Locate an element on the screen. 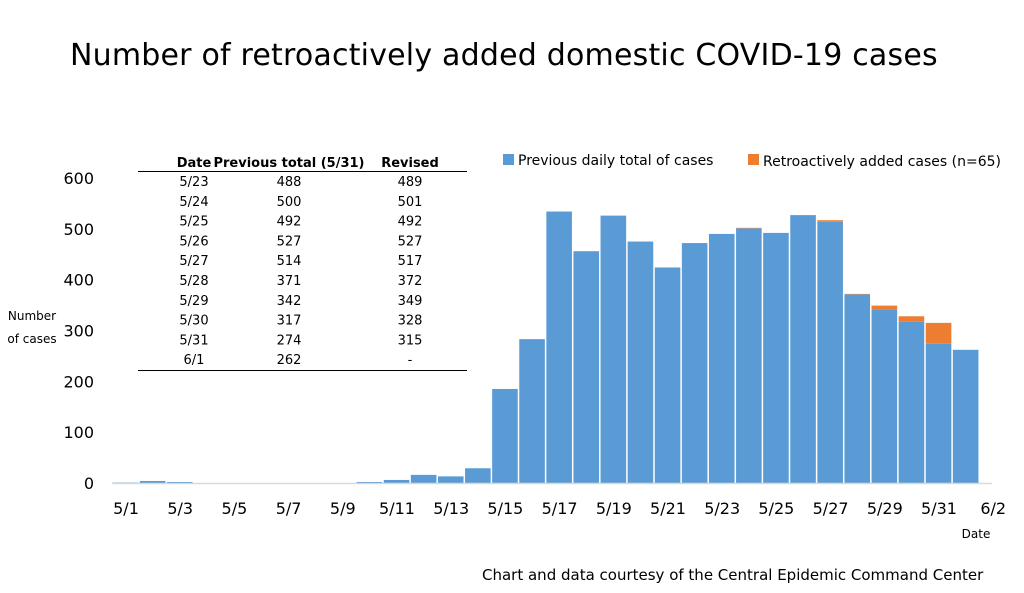 The height and width of the screenshot is (593, 1024). table-cell: 5/30 is located at coordinates (193, 321).